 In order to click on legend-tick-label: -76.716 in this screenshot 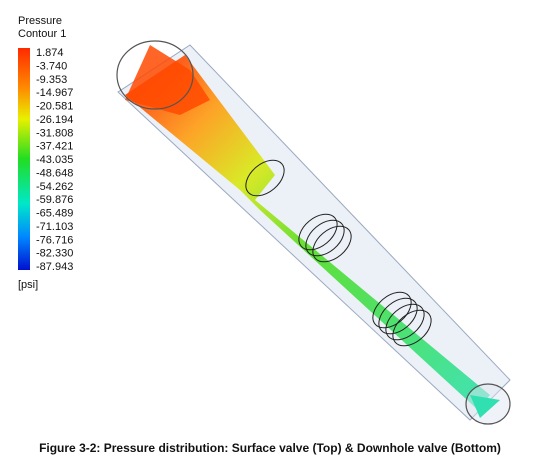, I will do `click(54, 240)`.